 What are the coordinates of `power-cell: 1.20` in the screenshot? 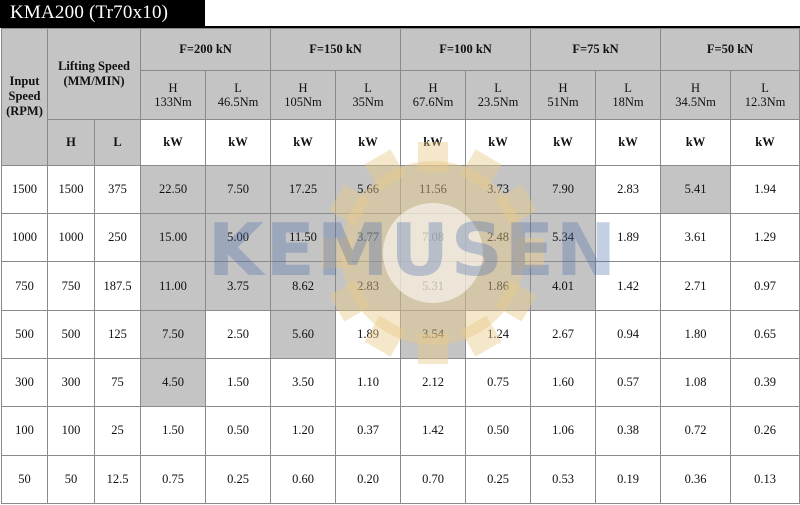 It's located at (303, 431).